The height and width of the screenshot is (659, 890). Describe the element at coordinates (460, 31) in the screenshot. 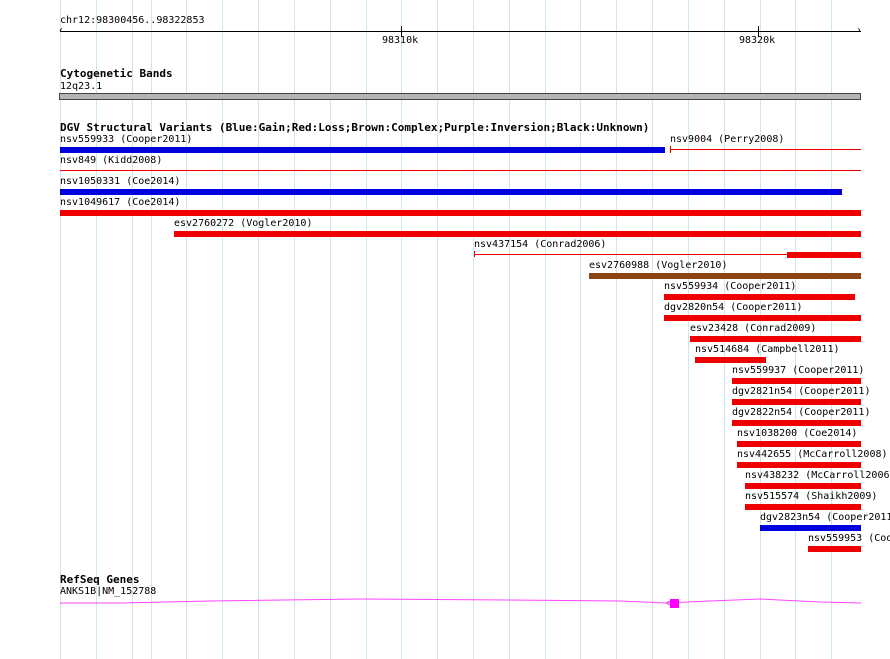

I see `ruler-axis` at that location.